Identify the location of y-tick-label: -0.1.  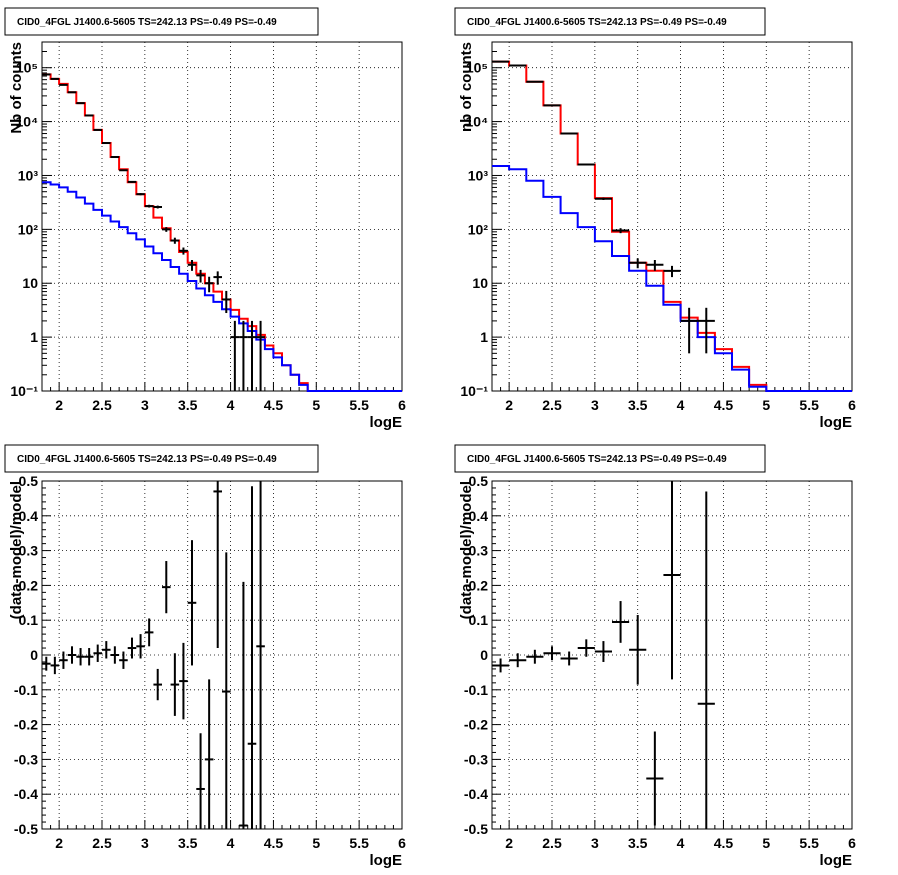
(476, 690).